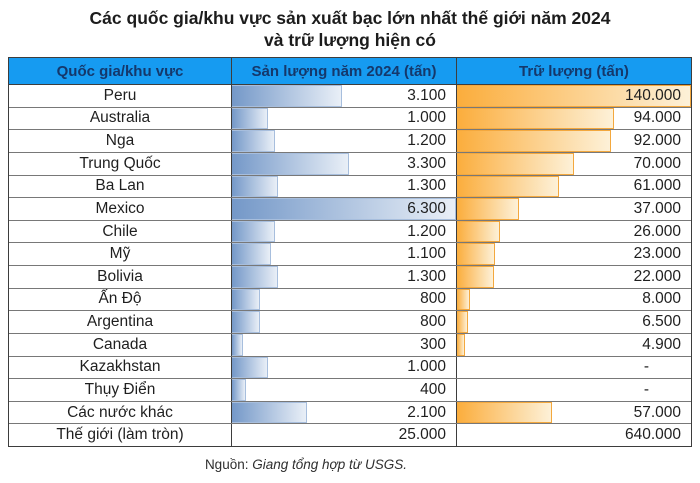 The image size is (700, 483). I want to click on production-cell: 2.100, so click(343, 412).